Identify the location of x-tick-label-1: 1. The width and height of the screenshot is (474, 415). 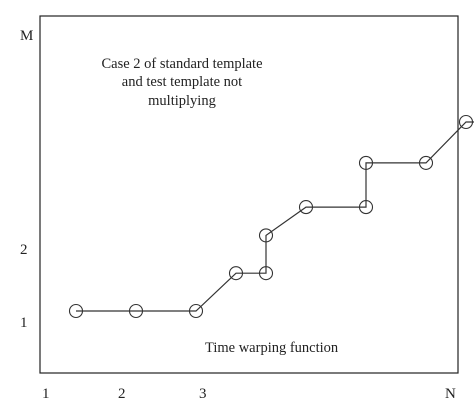
(46, 394).